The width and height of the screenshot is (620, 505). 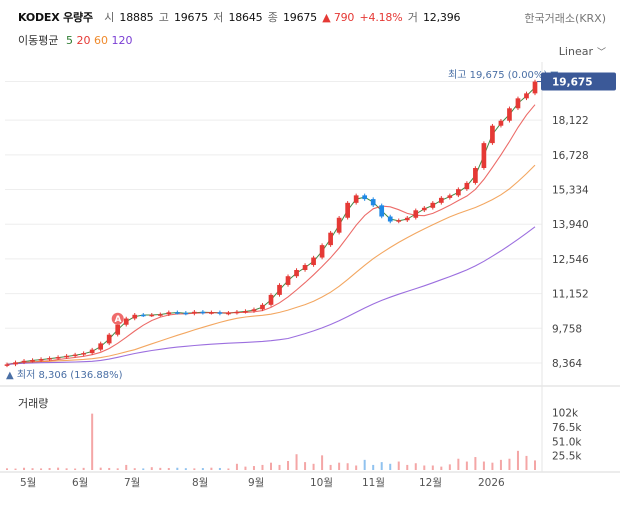 What do you see at coordinates (55, 17) in the screenshot?
I see `ticker-name: KODEX 우량주` at bounding box center [55, 17].